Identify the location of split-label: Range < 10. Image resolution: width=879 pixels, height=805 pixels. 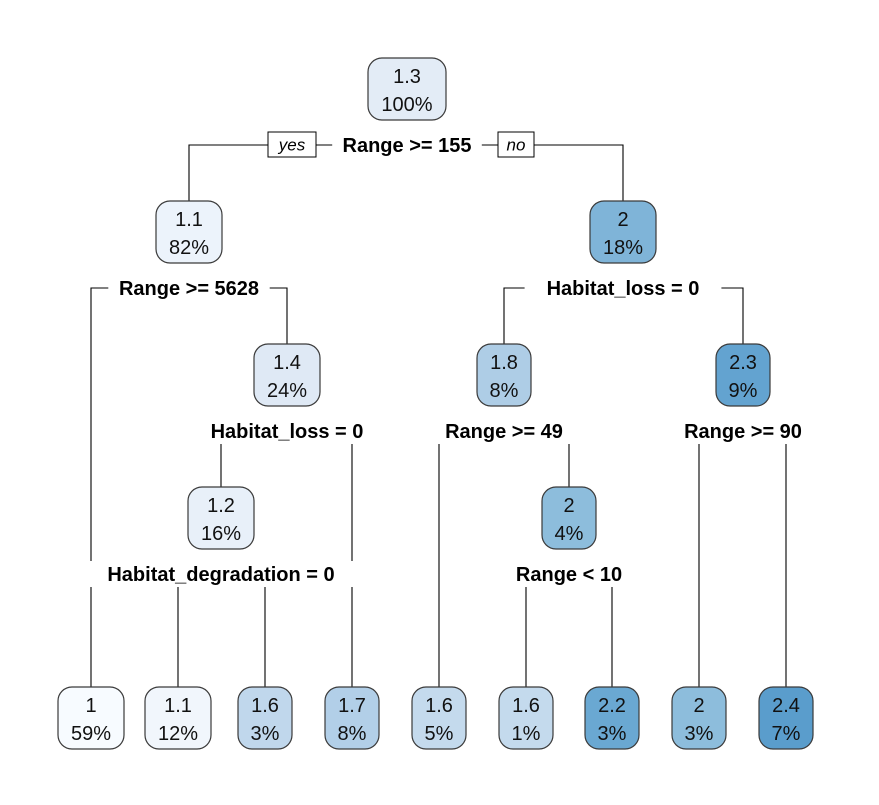
(569, 575).